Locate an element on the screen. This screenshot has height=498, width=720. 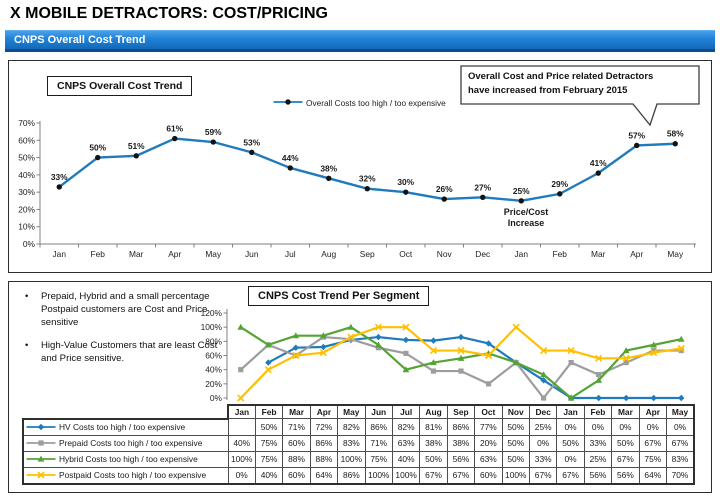
month-header-cell: Oct is located at coordinates (488, 411).